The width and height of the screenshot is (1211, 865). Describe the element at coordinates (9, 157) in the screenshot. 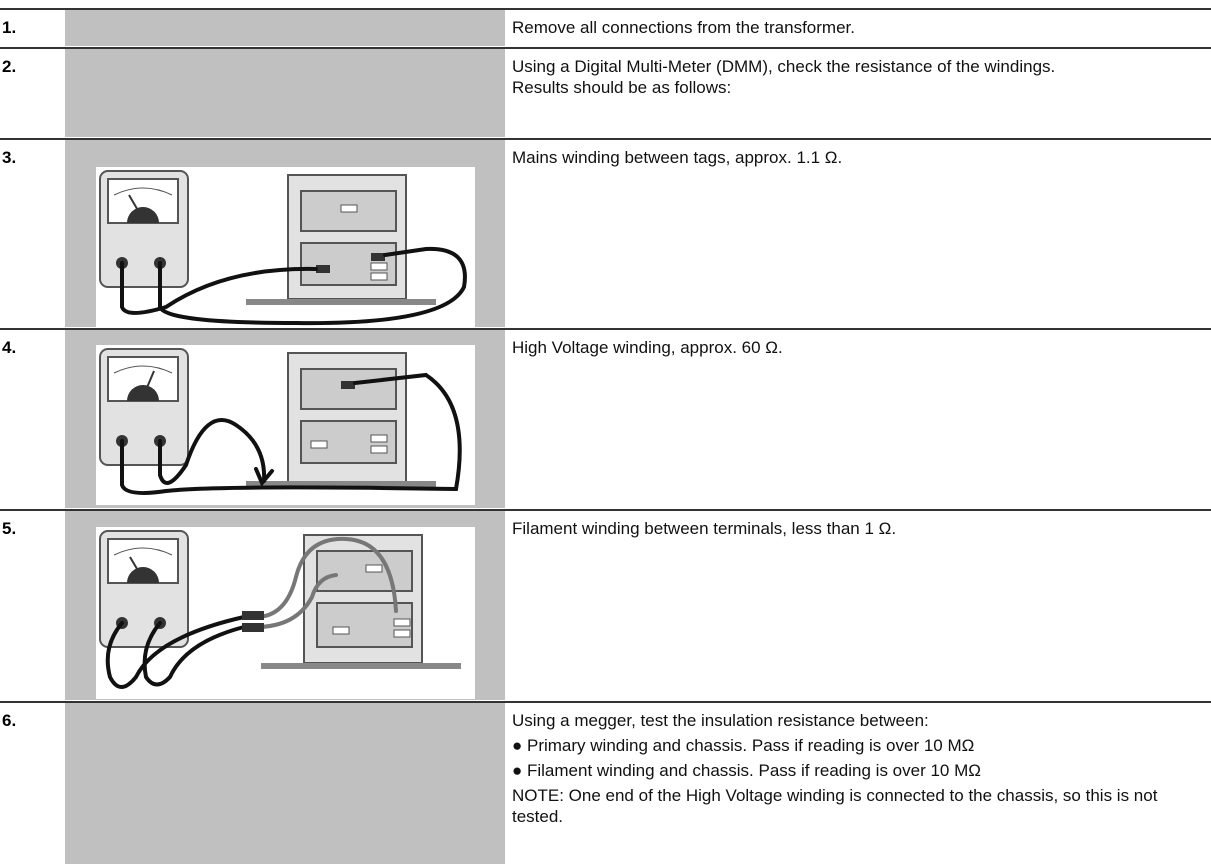

I see `step-number: 3.` at that location.